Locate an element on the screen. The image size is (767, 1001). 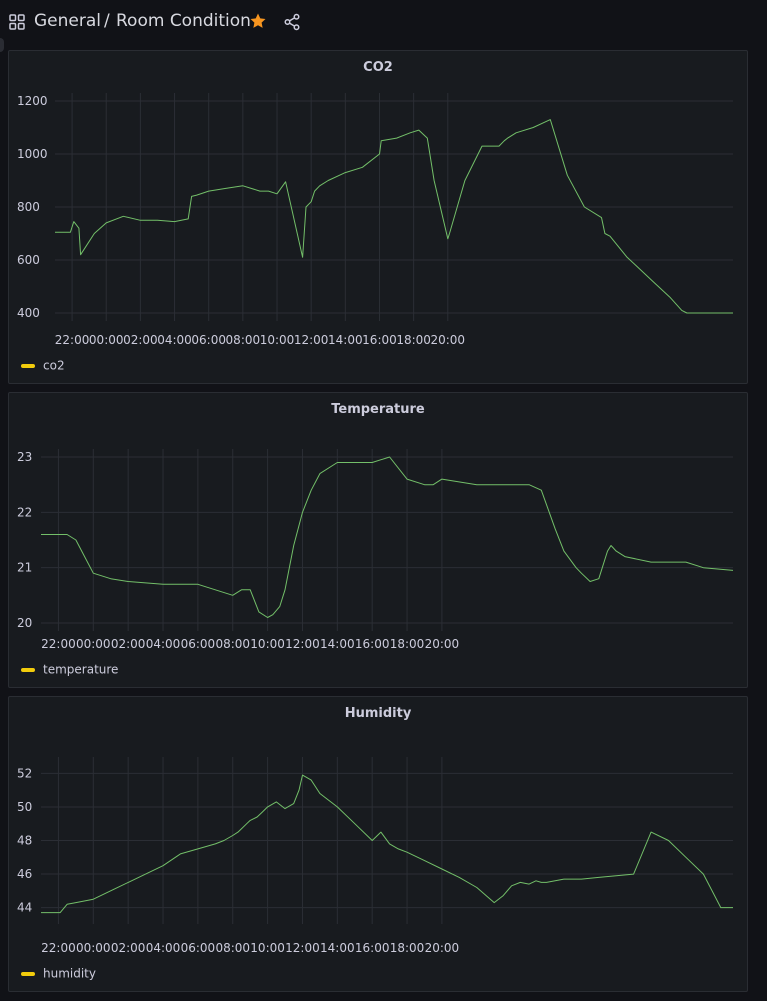
legend-humidity: humidity is located at coordinates (58, 973).